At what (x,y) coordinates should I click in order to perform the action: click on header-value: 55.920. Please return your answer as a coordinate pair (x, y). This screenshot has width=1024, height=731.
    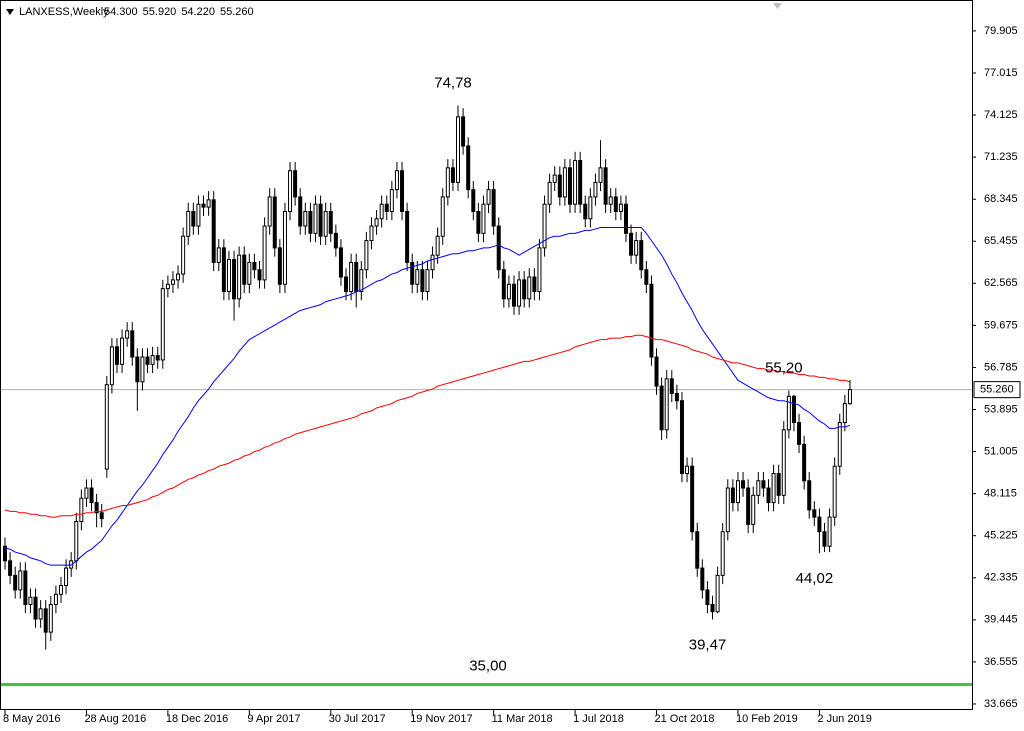
    Looking at the image, I should click on (160, 12).